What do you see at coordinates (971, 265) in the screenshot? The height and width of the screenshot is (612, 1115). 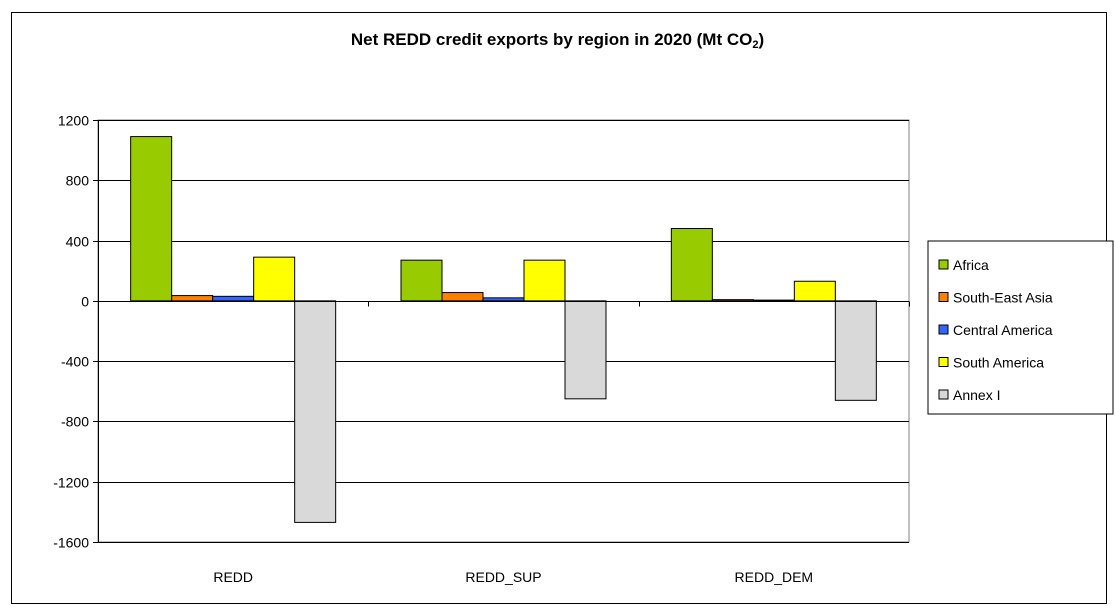 I see `legend-label: Africa` at bounding box center [971, 265].